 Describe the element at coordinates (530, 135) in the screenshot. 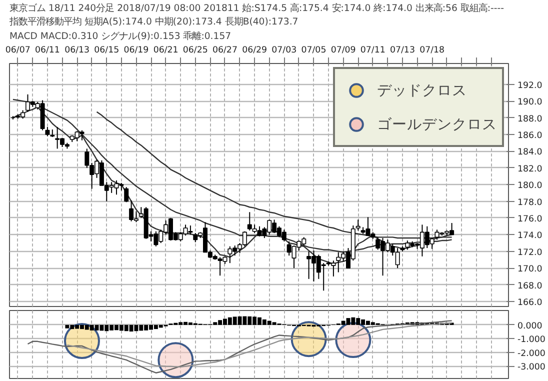

I see `y-tick-label: 186.0` at that location.